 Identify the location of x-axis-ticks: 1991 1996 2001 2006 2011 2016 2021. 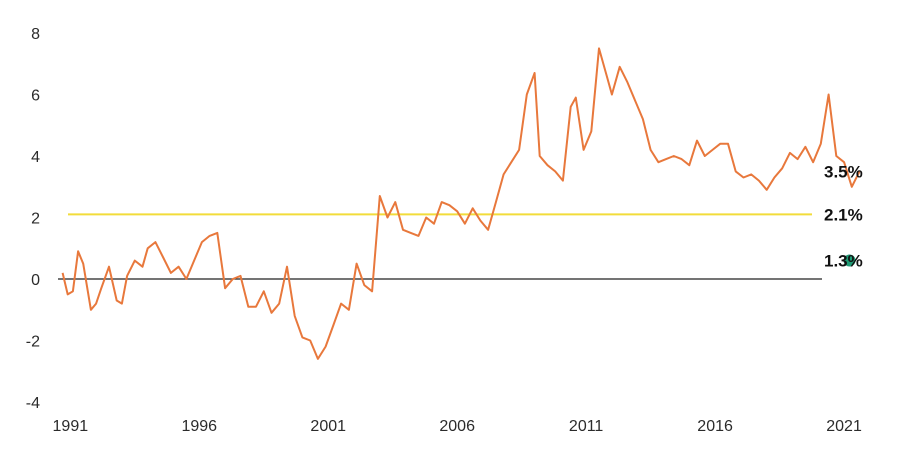
(457, 426).